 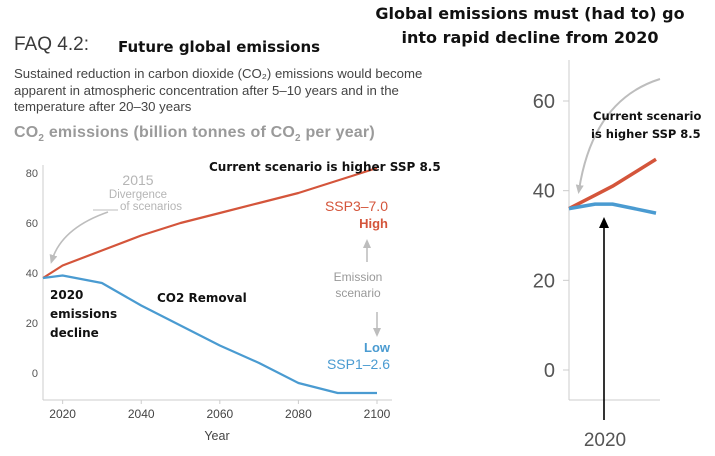 I want to click on divergence-arrow, so click(x=79, y=237).